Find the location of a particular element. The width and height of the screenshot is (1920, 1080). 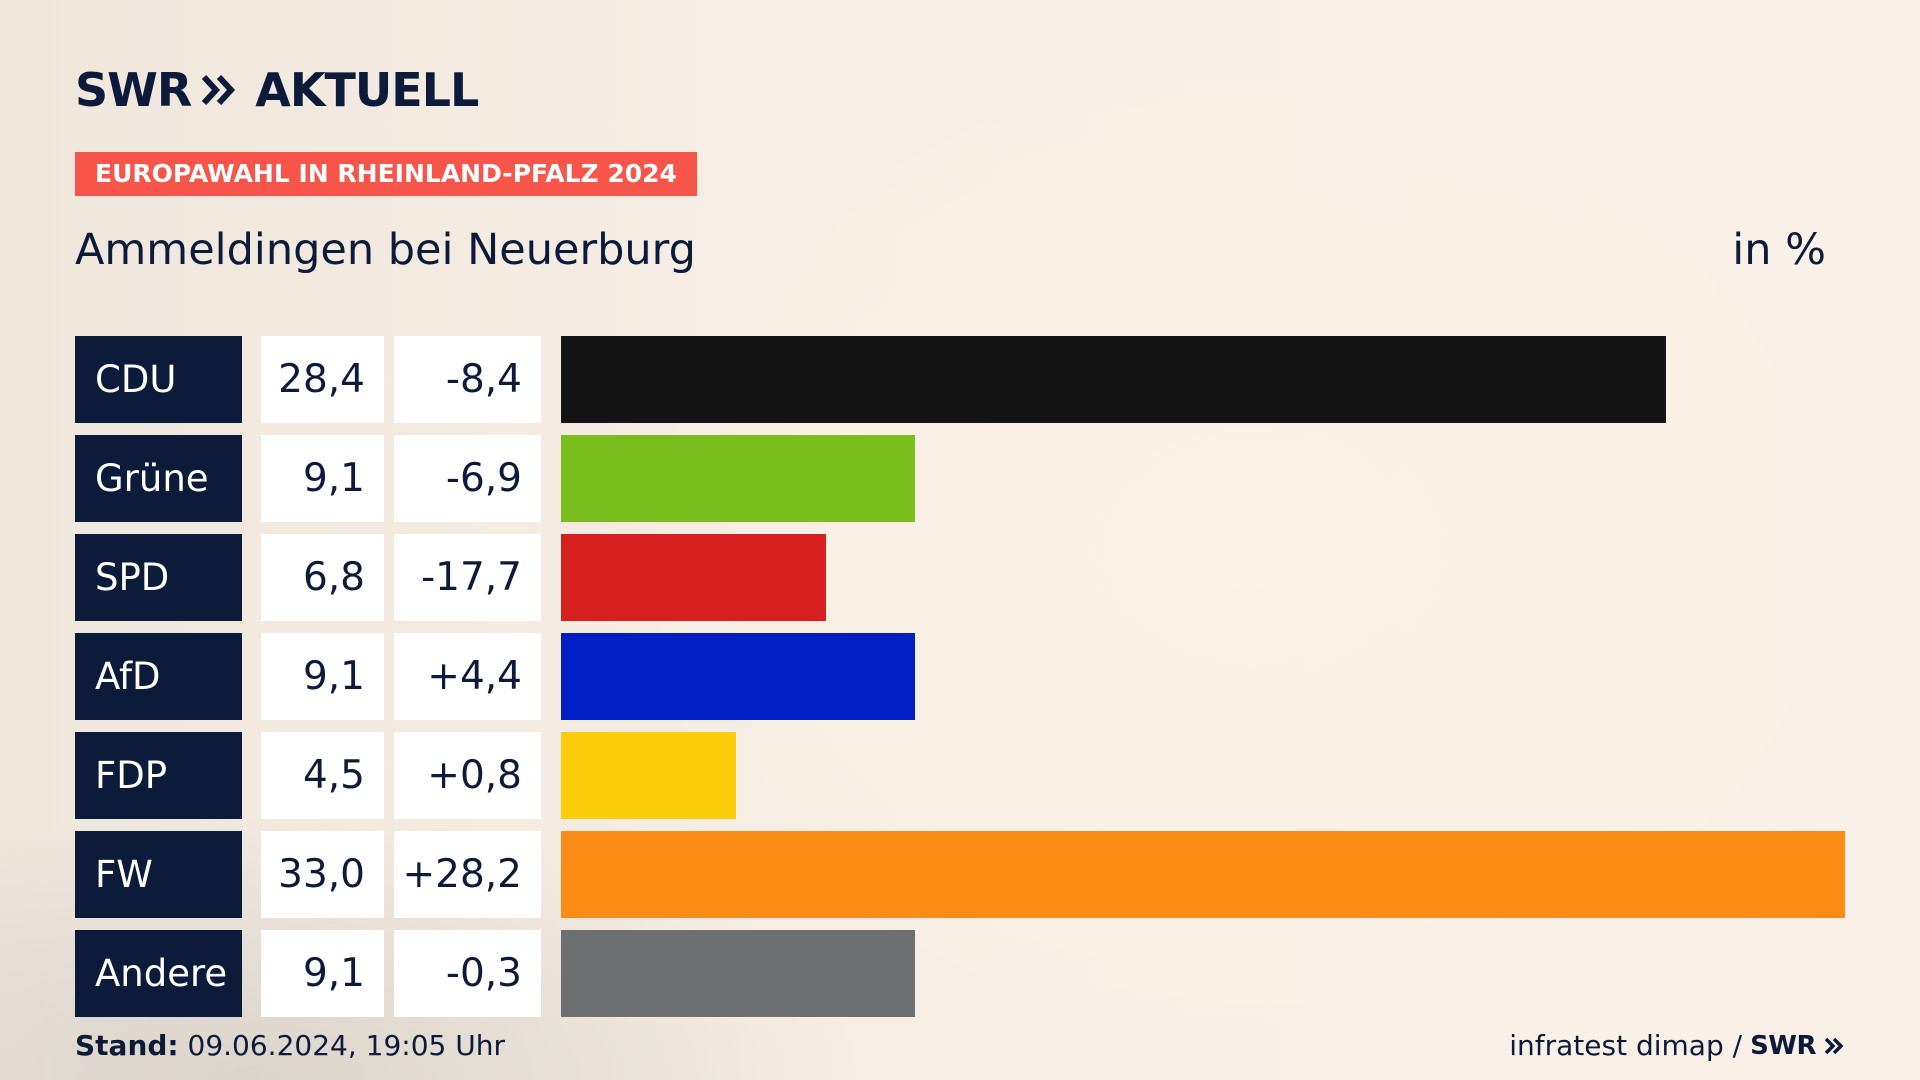

diff-label: -0,3 is located at coordinates (467, 973).